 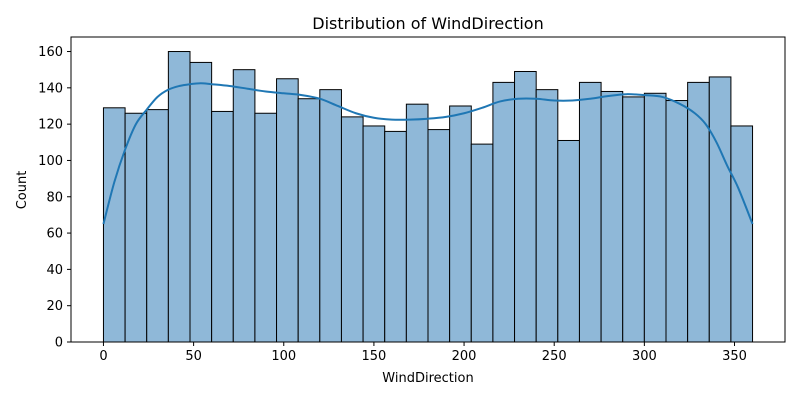 I want to click on chart-title: Distribution of WindDirection, so click(x=427, y=23).